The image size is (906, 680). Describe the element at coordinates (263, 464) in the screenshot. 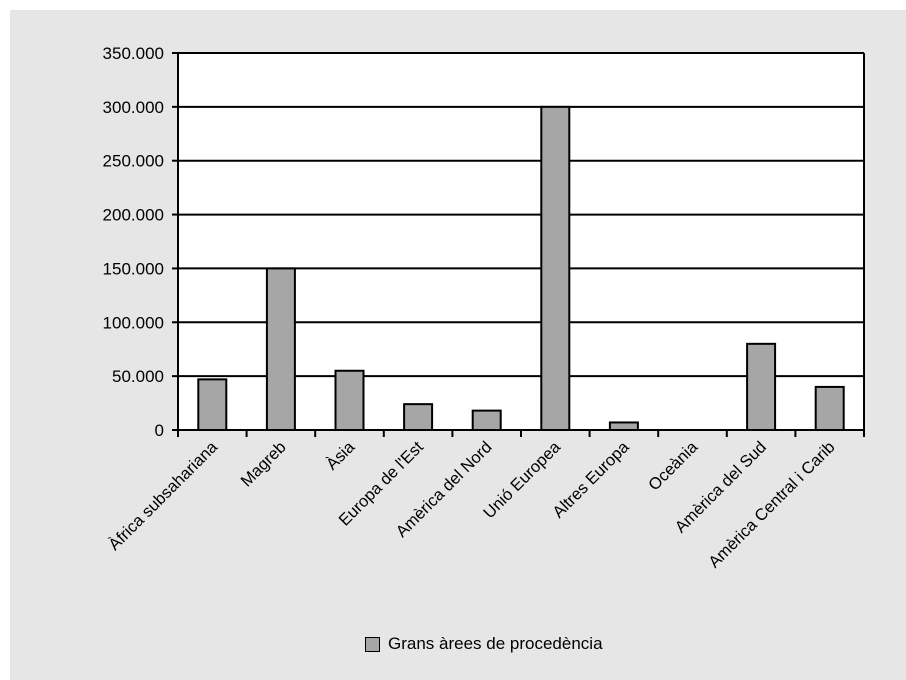

I see `x-category-label: Magreb` at that location.